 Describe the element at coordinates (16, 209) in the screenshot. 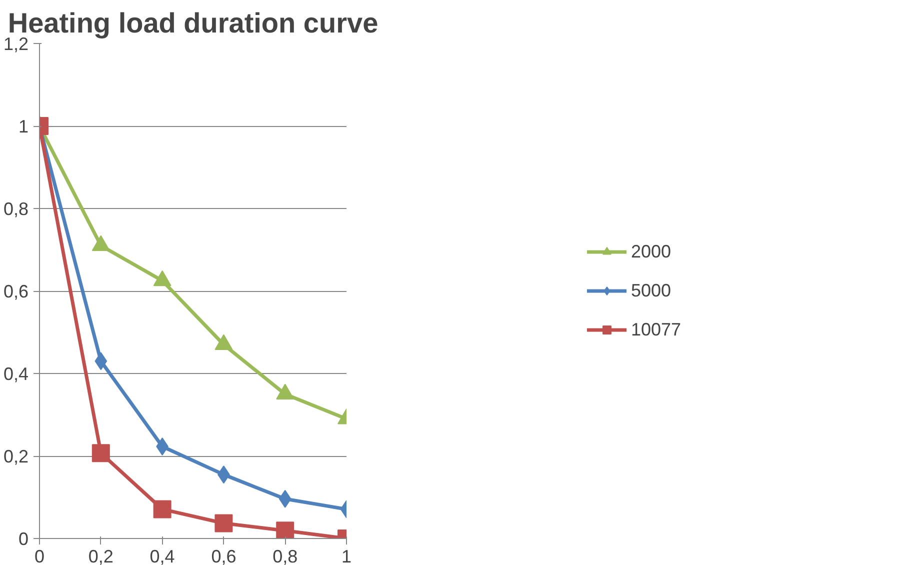

I see `y-tick-label: 0,8` at that location.